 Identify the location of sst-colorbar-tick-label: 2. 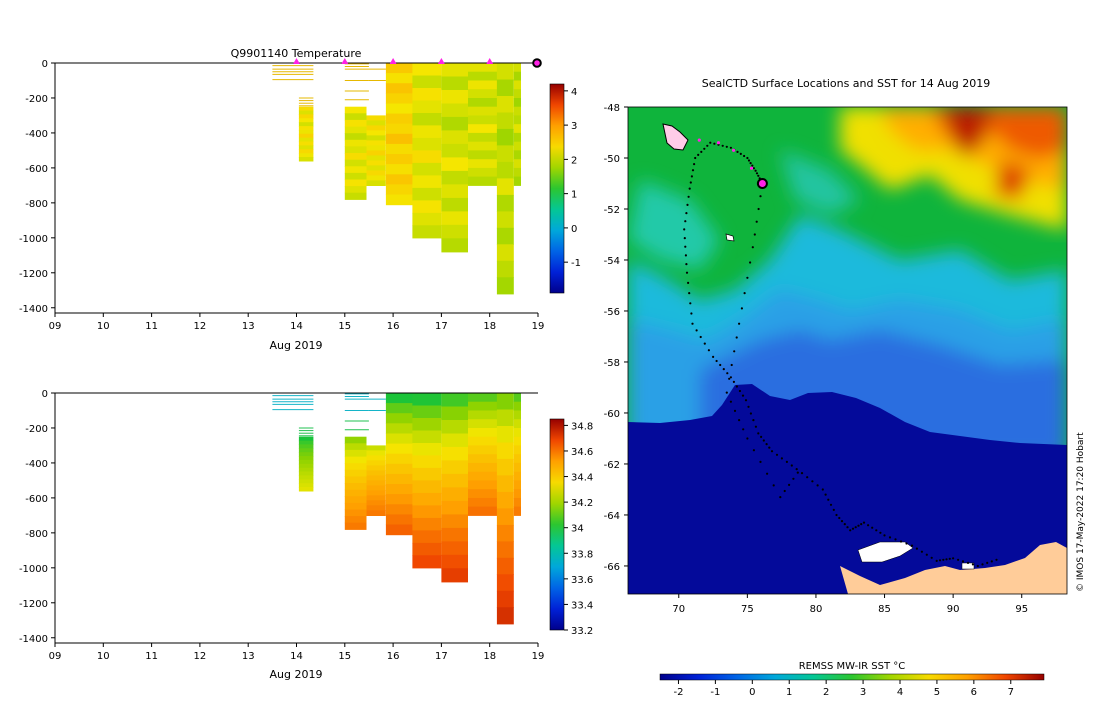
(826, 692).